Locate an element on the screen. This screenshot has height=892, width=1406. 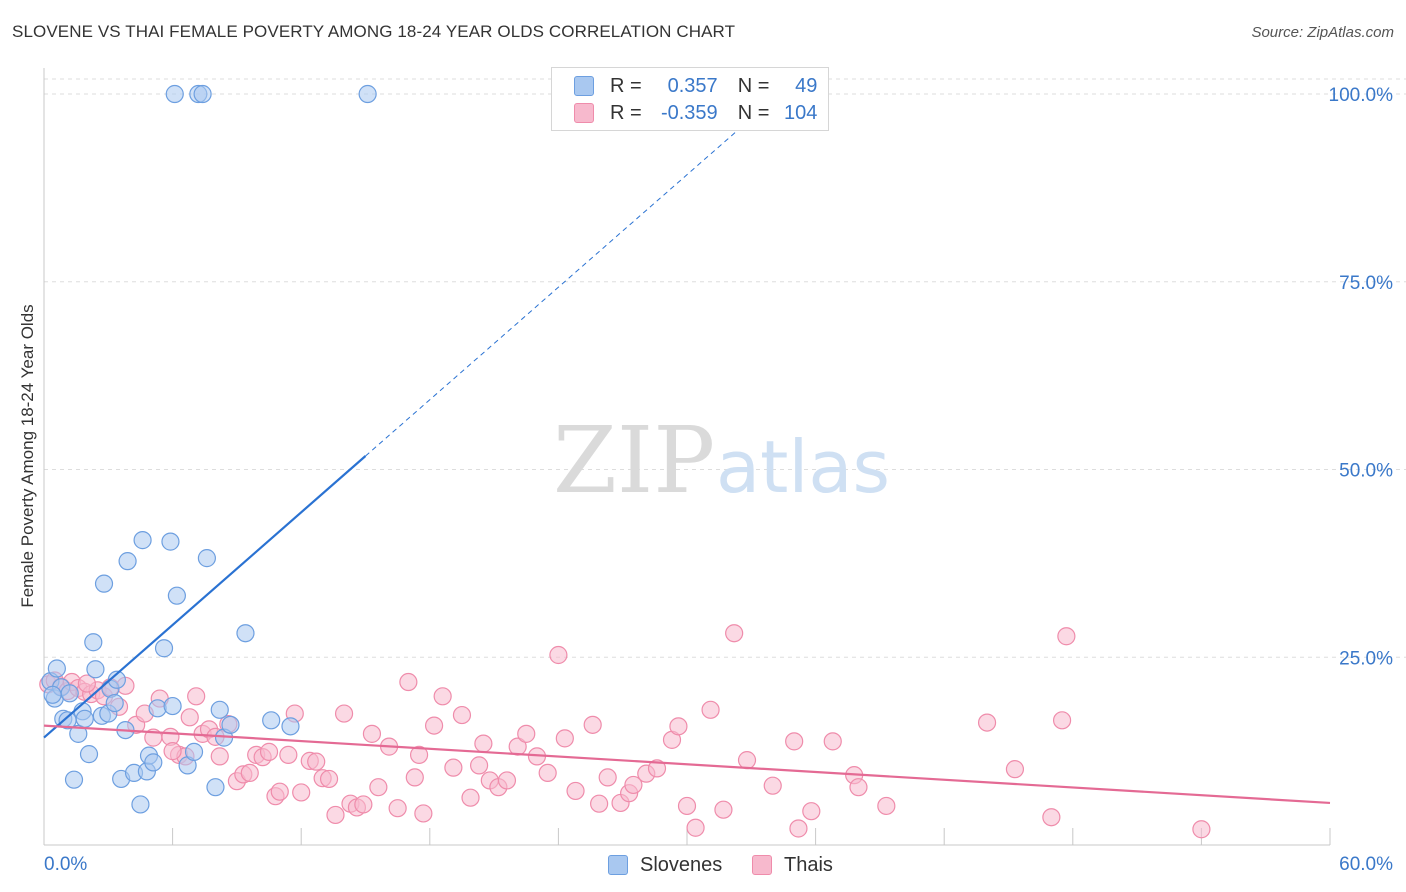
y-tick-label: 75.0% is located at coordinates (1366, 283).